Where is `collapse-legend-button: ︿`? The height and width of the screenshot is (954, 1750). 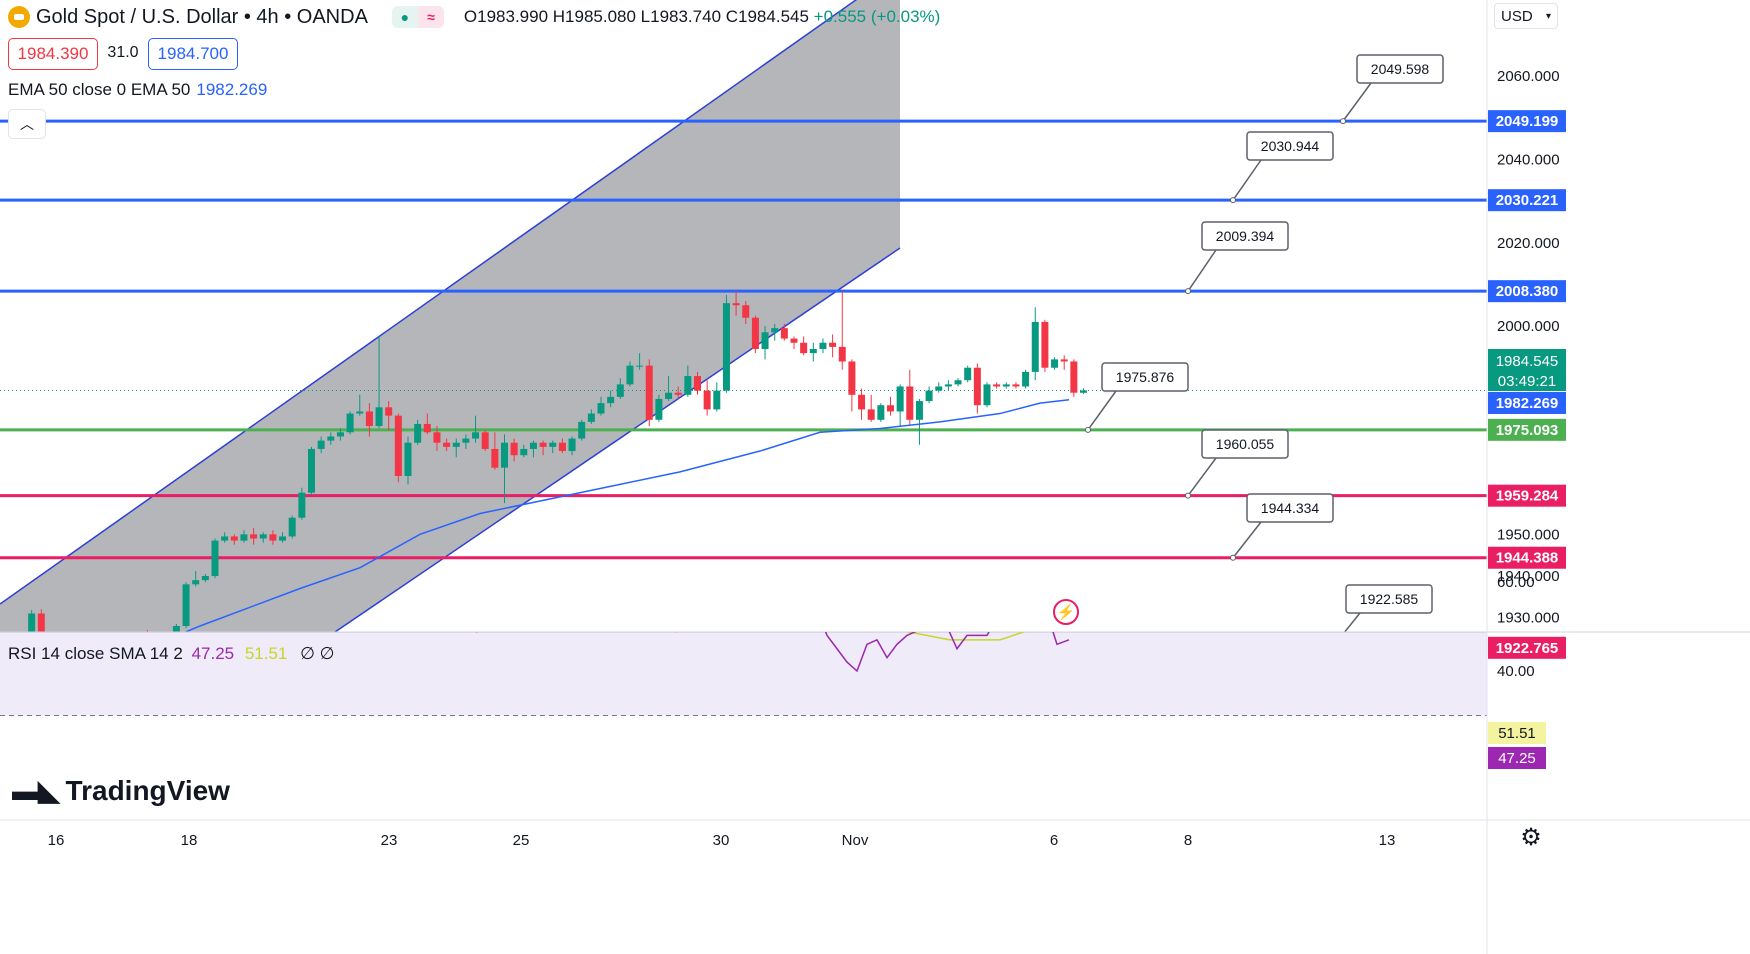 collapse-legend-button: ︿ is located at coordinates (27, 124).